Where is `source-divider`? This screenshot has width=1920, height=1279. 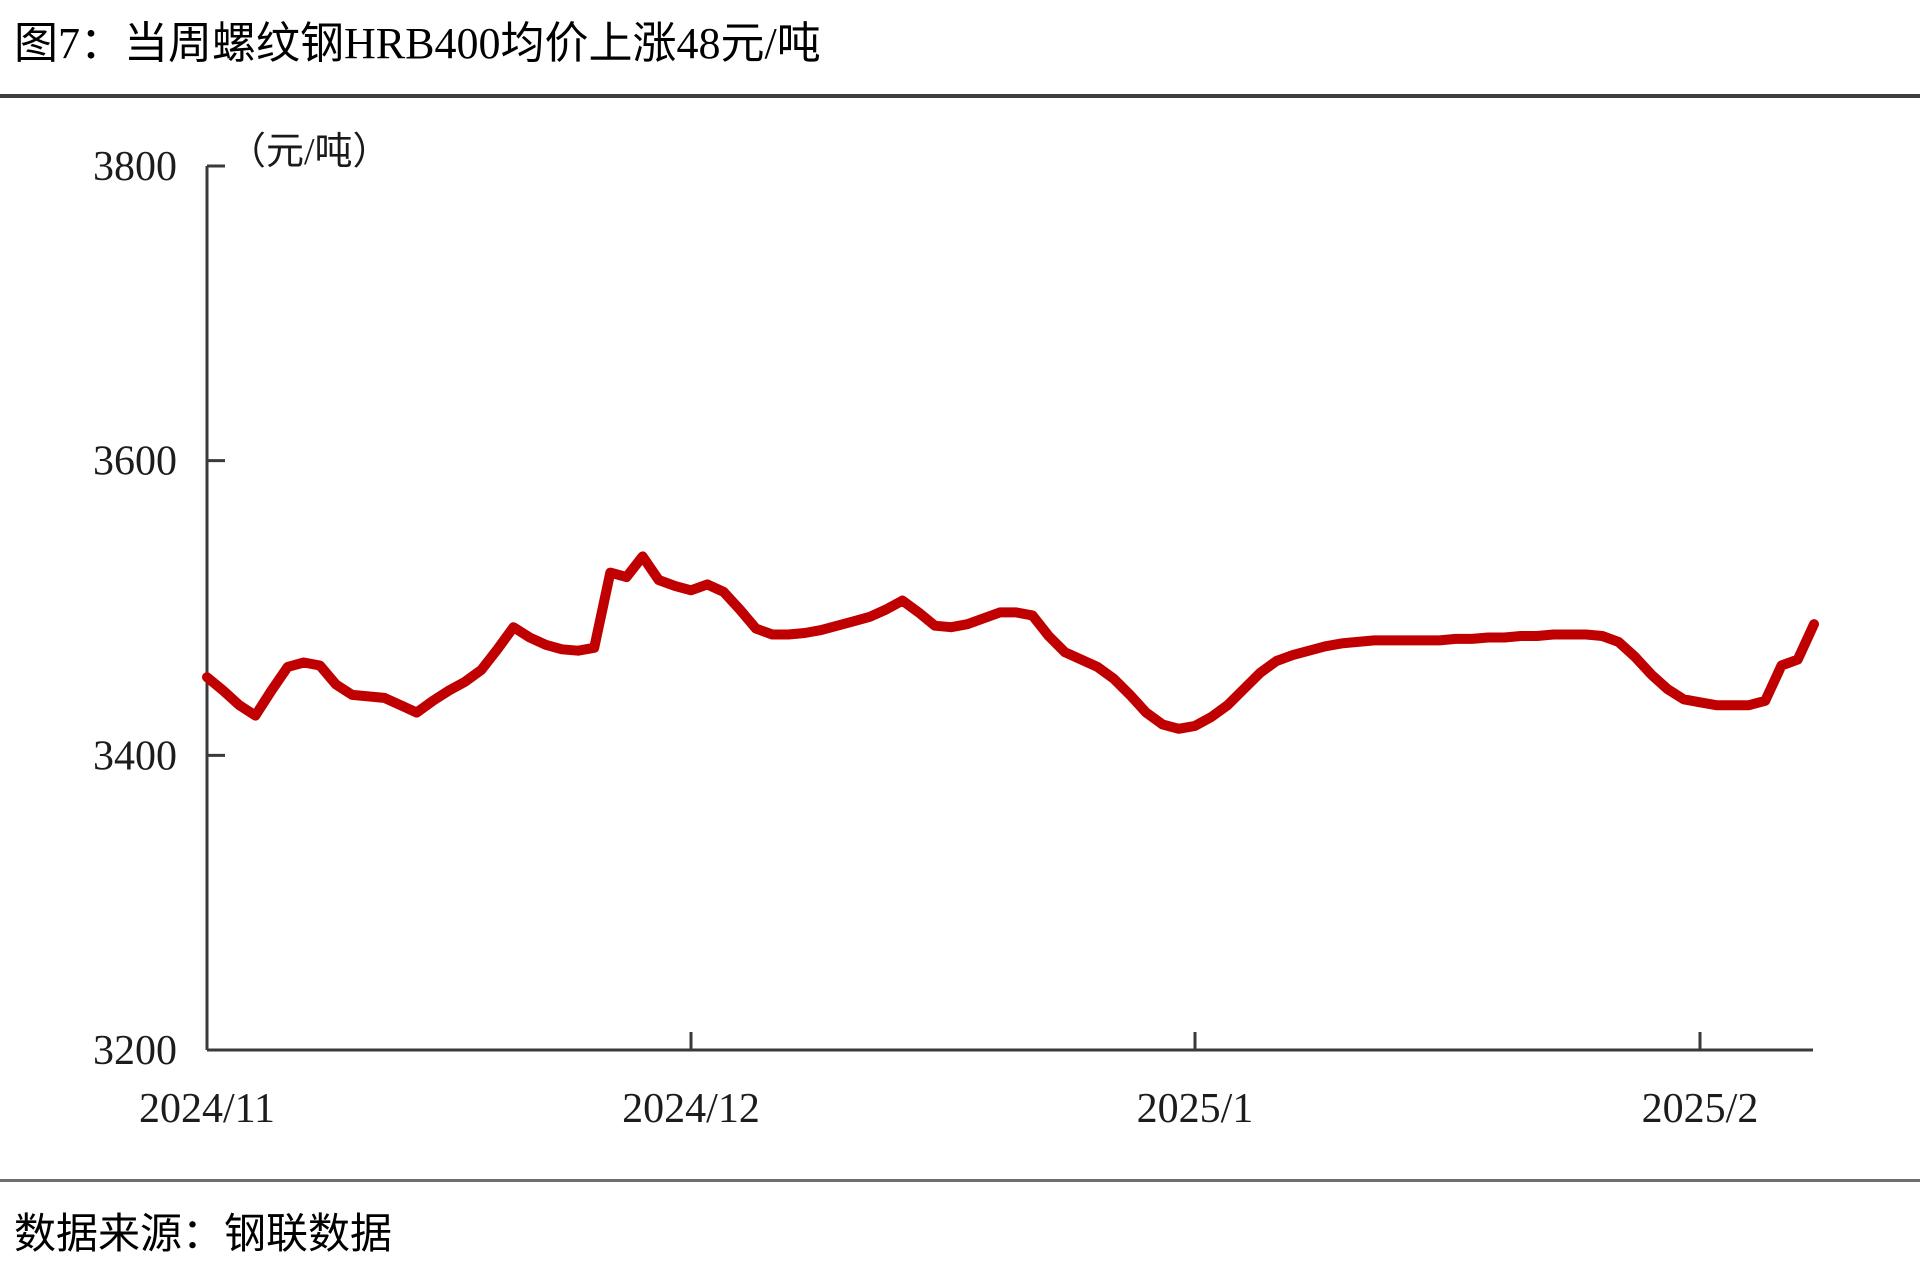 source-divider is located at coordinates (960, 1180).